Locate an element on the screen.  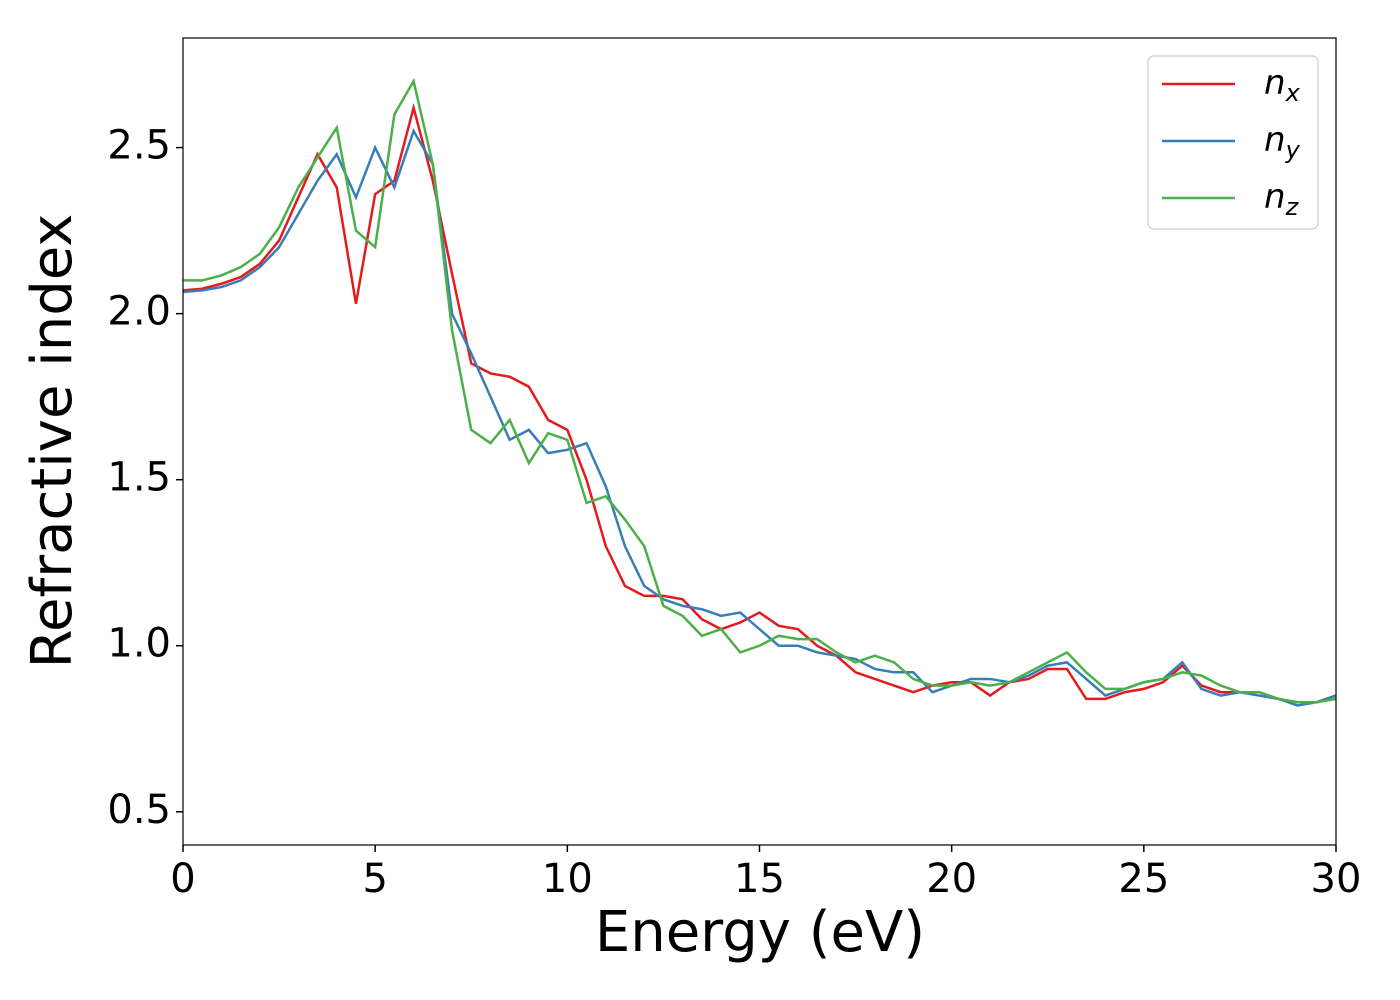
x-tick-label: 30 is located at coordinates (1336, 879).